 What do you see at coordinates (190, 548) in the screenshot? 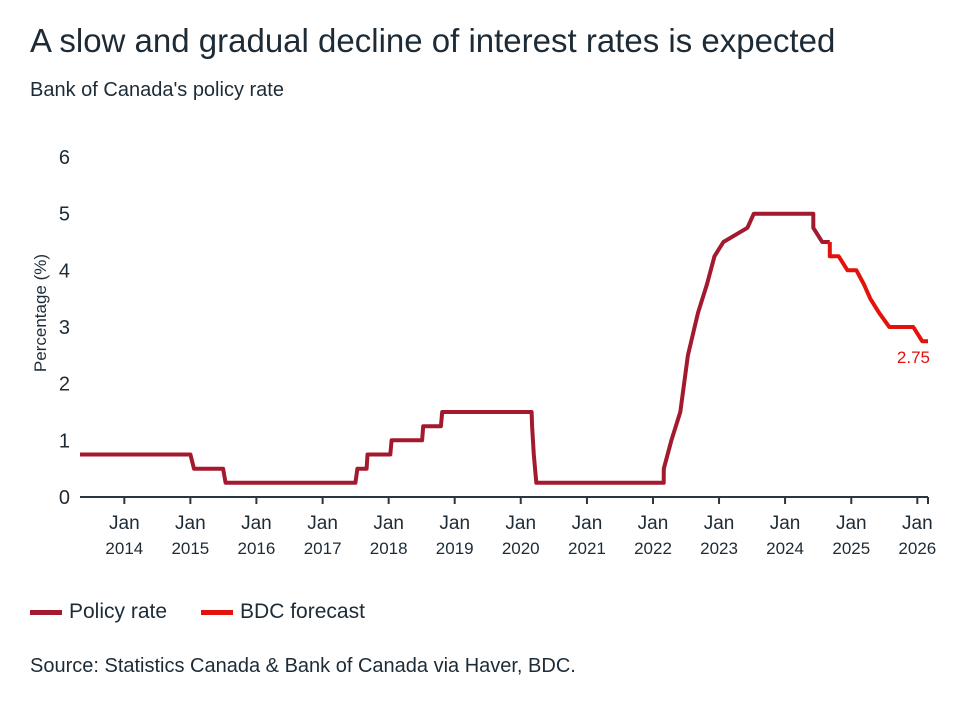
I see `x-tick-year: 2015` at bounding box center [190, 548].